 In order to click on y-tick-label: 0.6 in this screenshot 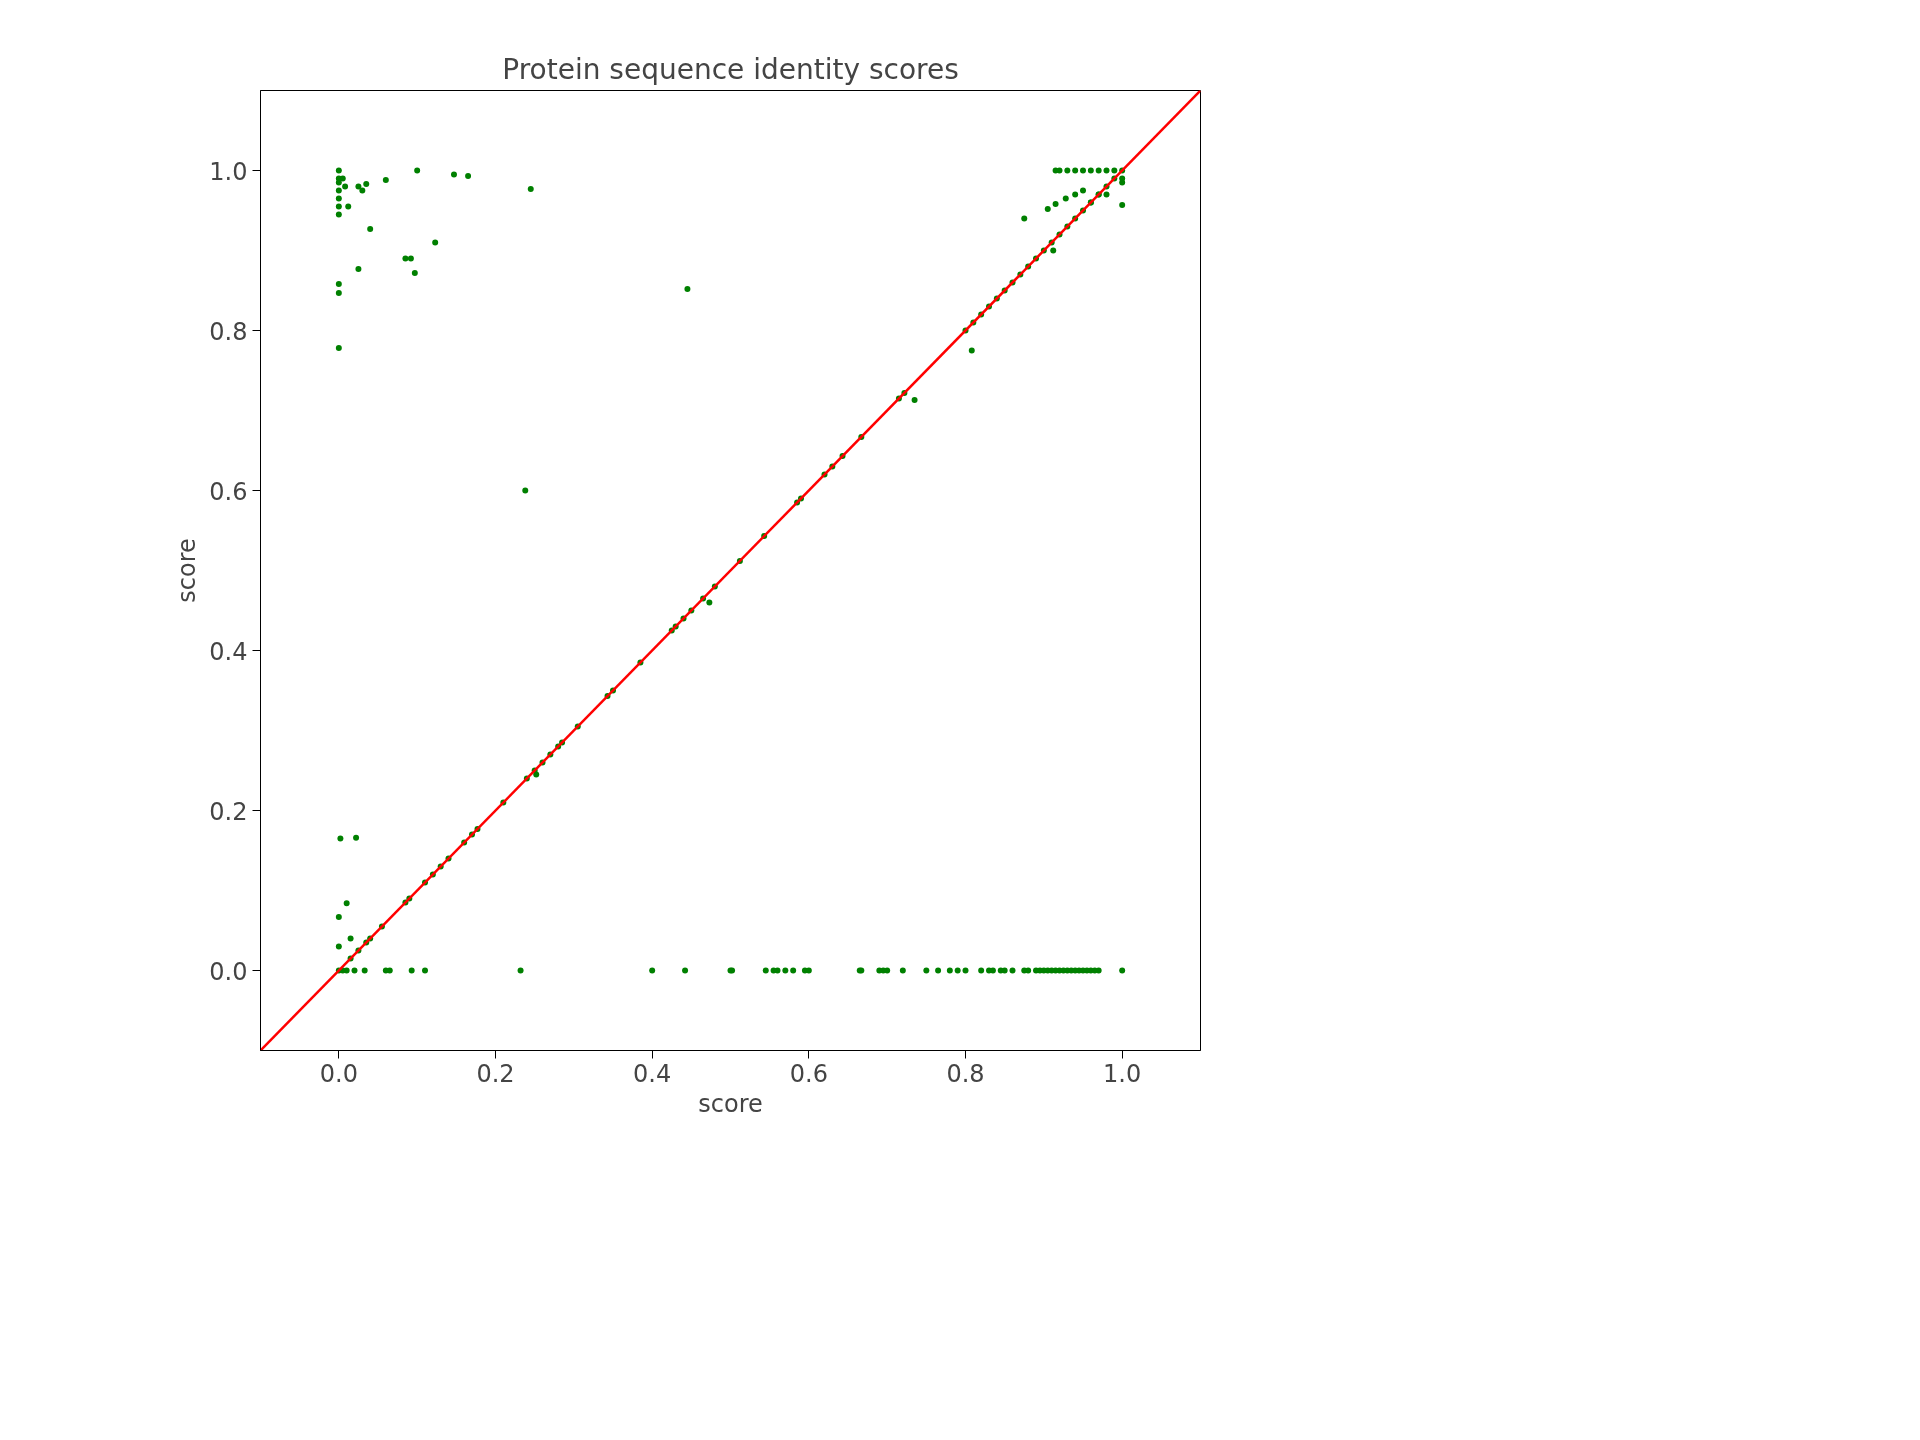, I will do `click(228, 491)`.